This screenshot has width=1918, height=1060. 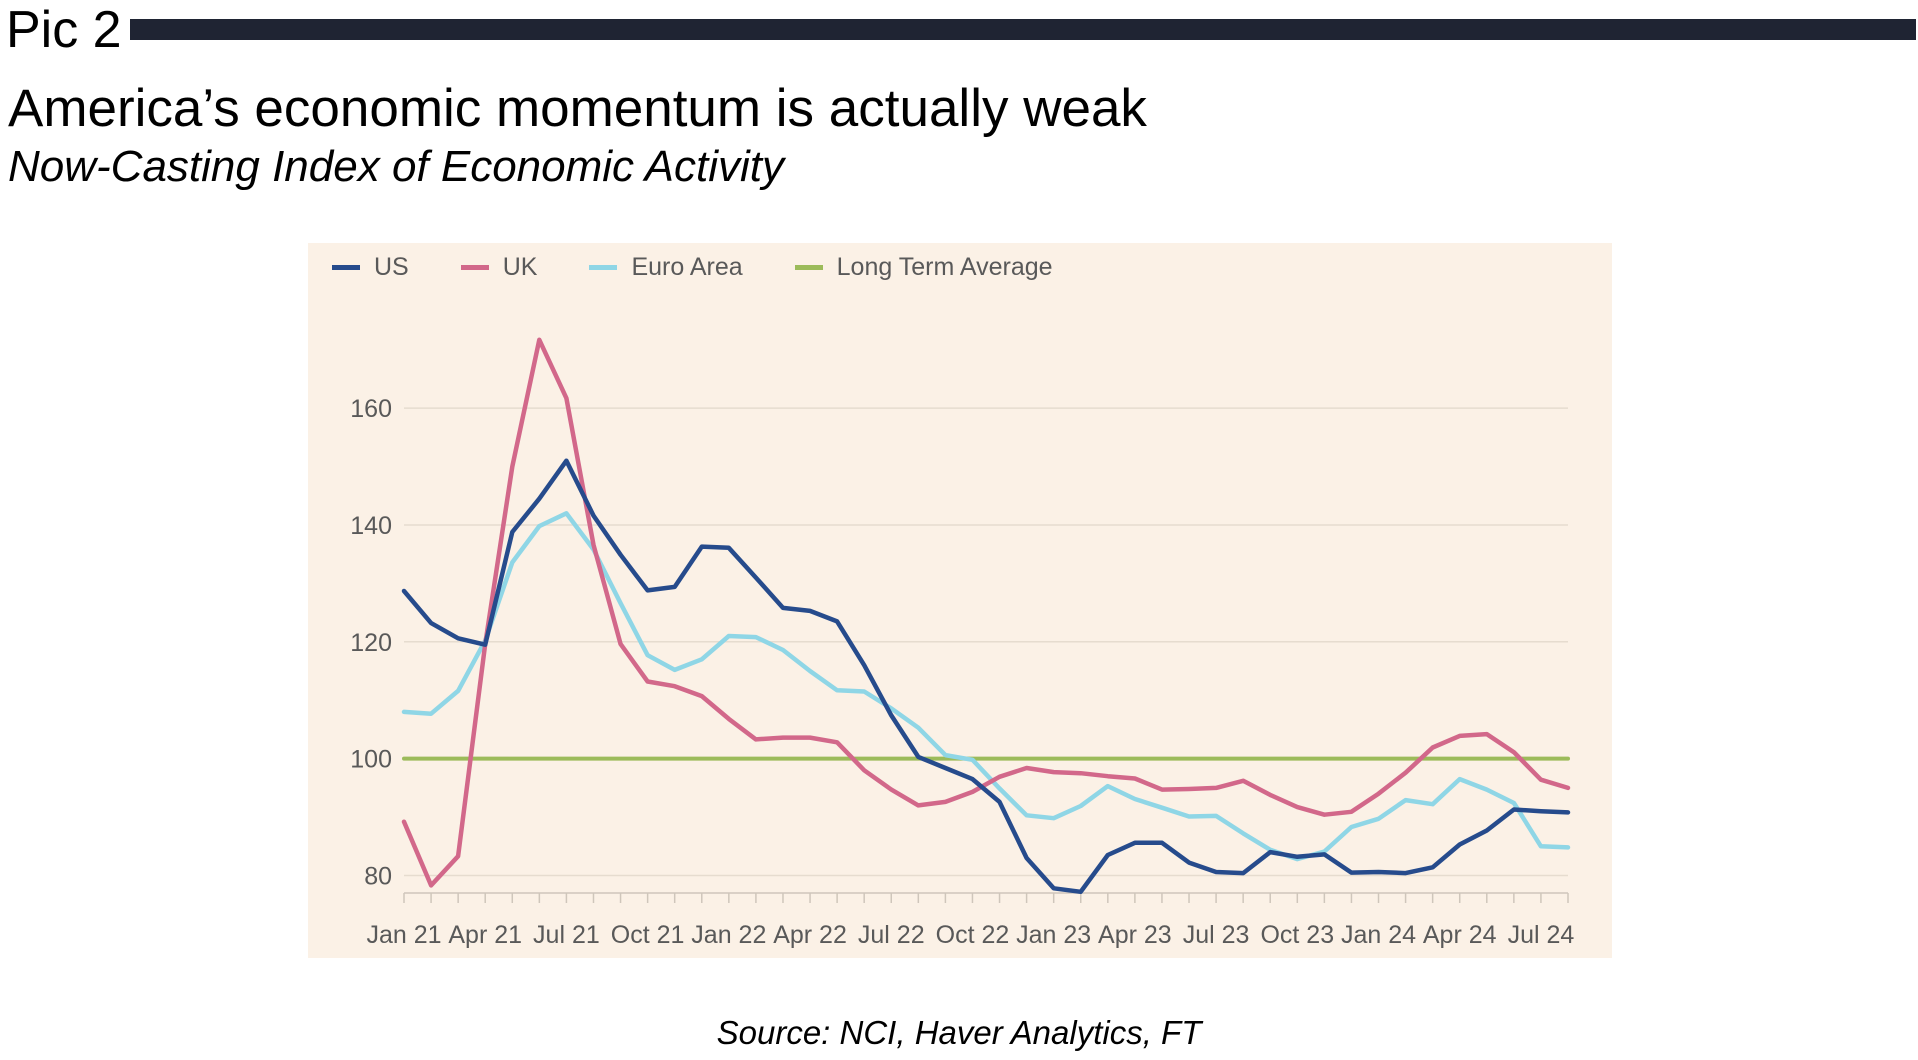 I want to click on legend-item-euro-area: Euro Area, so click(x=666, y=267).